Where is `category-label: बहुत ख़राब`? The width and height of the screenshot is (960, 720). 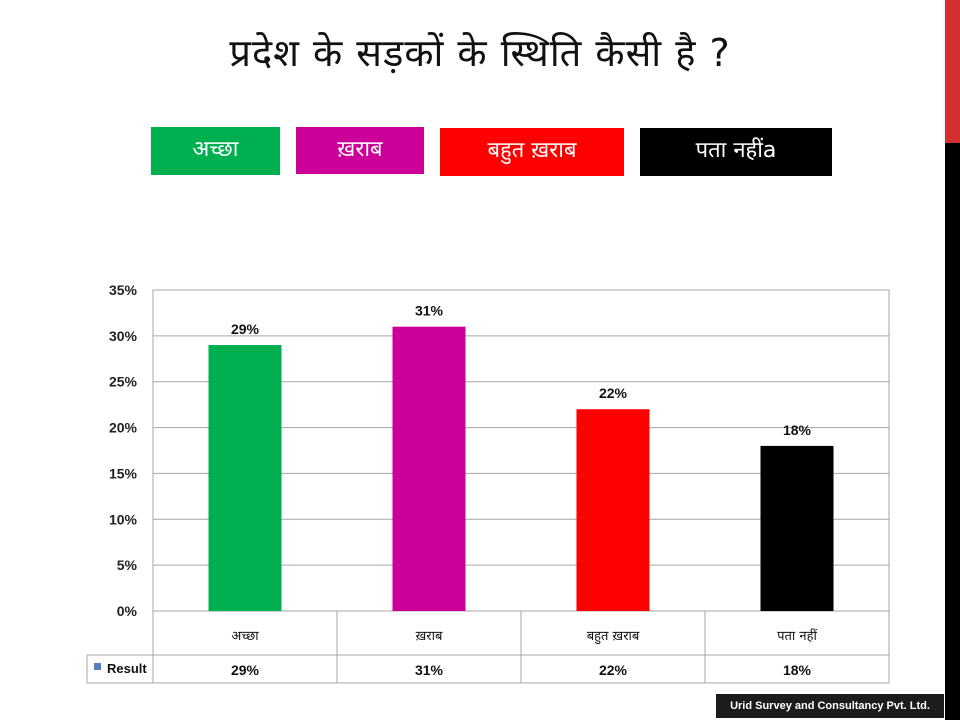
category-label: बहुत ख़राब is located at coordinates (613, 637).